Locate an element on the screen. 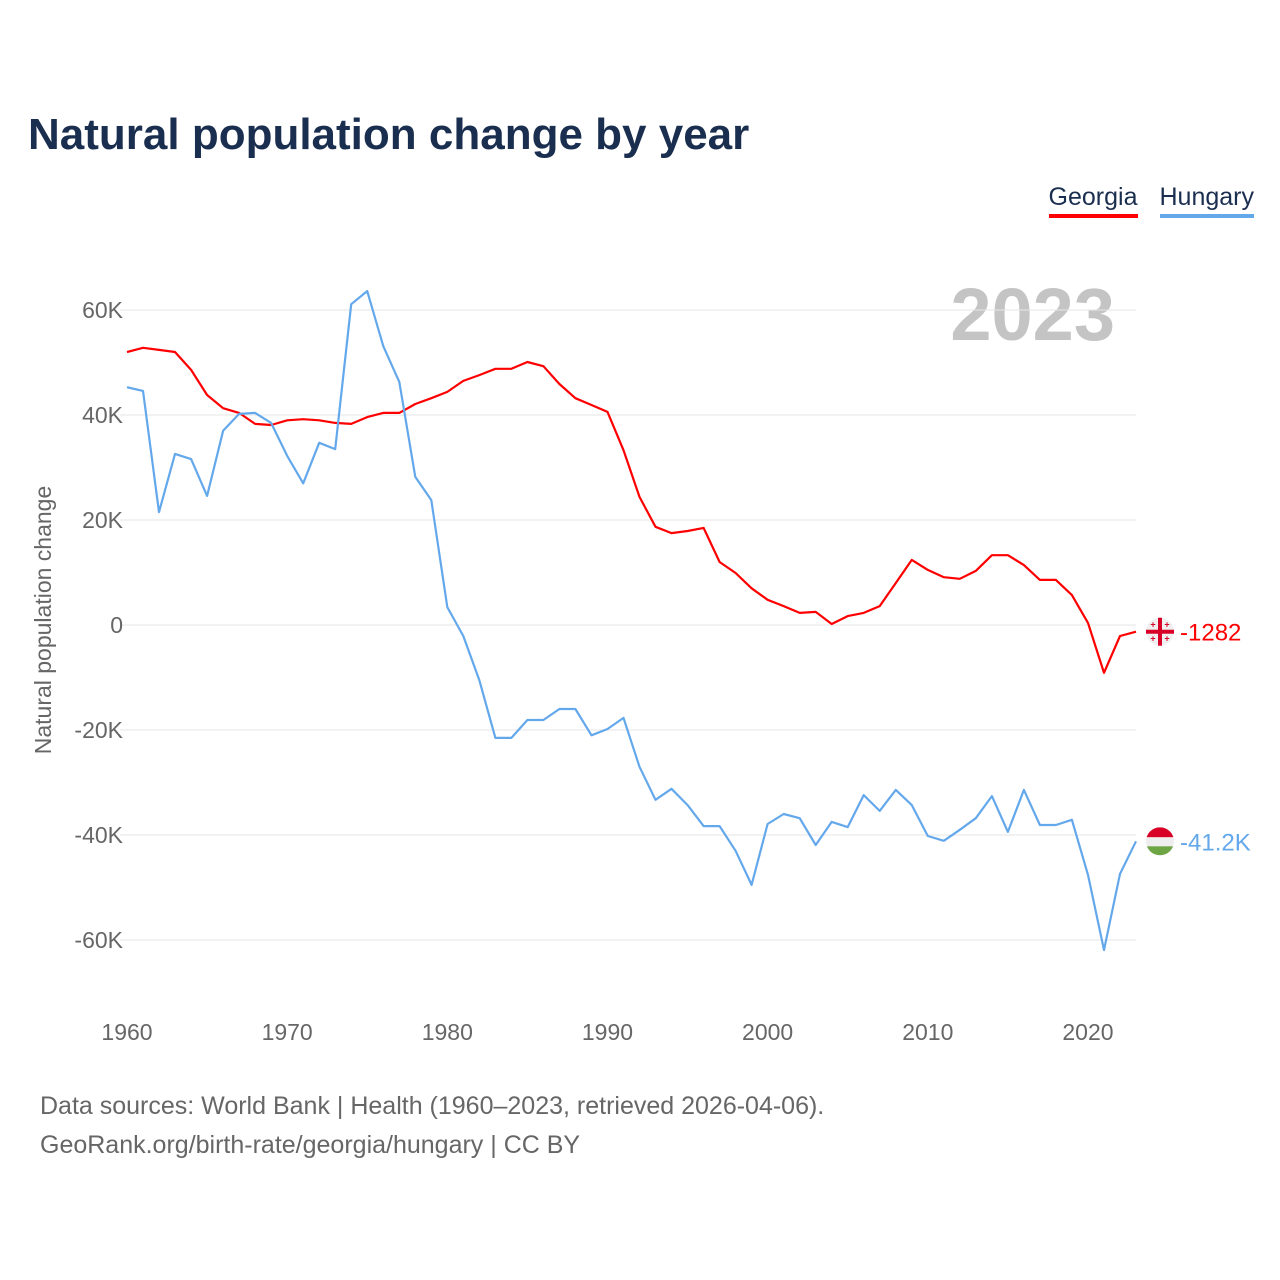 Image resolution: width=1280 pixels, height=1280 pixels. x-tick-label: 2020 is located at coordinates (1087, 1032).